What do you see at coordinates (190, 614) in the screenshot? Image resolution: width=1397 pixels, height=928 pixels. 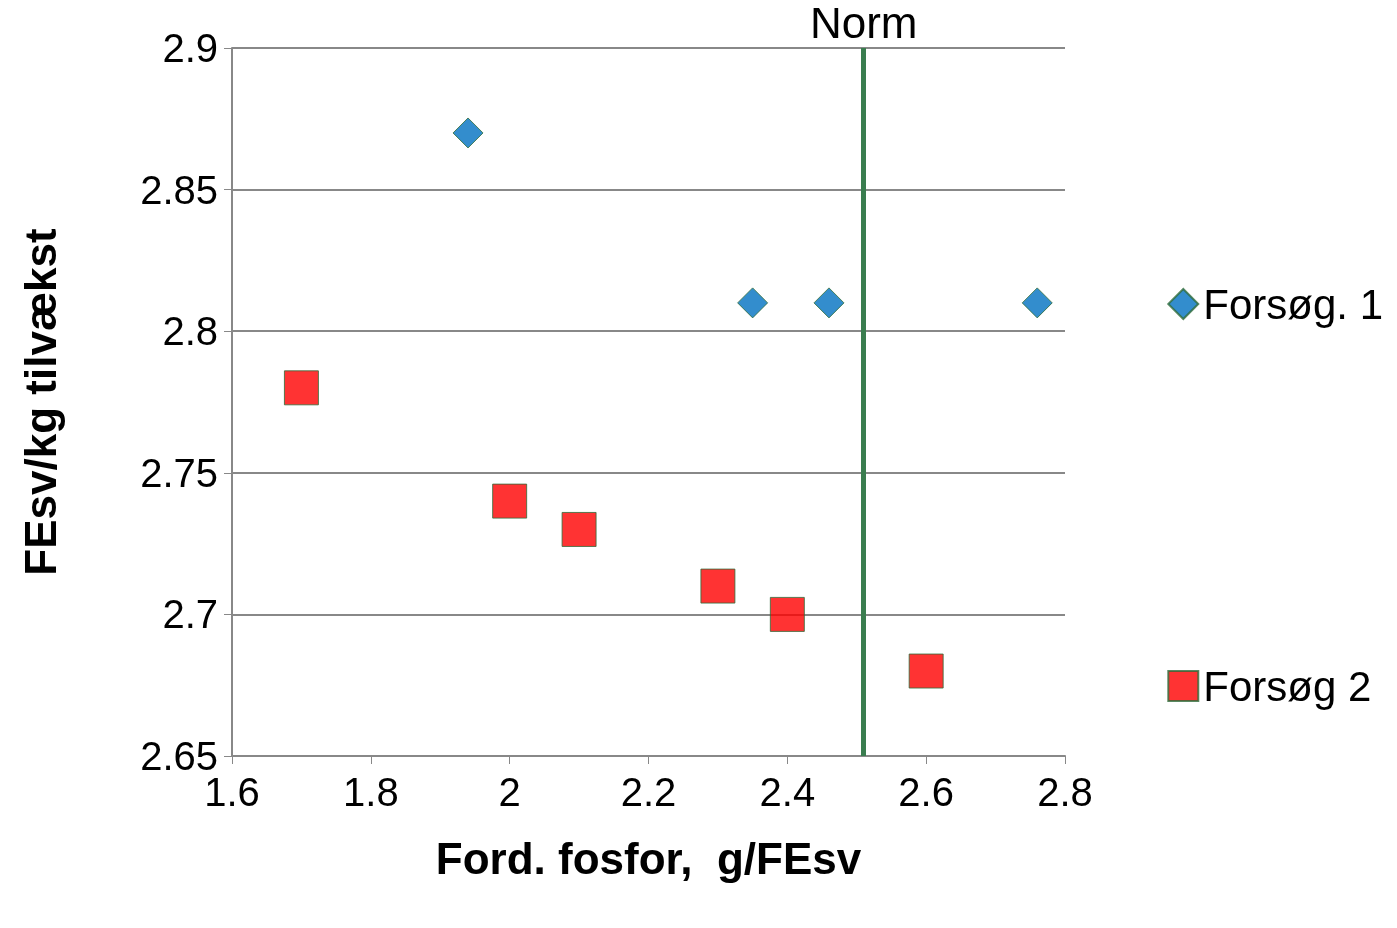 I see `y-tick-label: 2.7` at bounding box center [190, 614].